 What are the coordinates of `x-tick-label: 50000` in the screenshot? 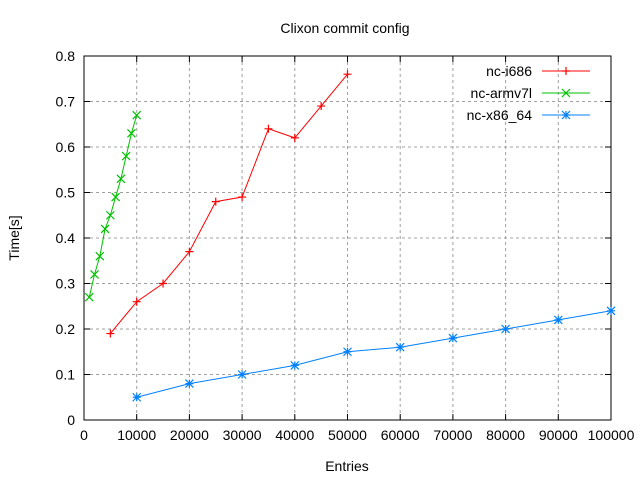 It's located at (347, 435).